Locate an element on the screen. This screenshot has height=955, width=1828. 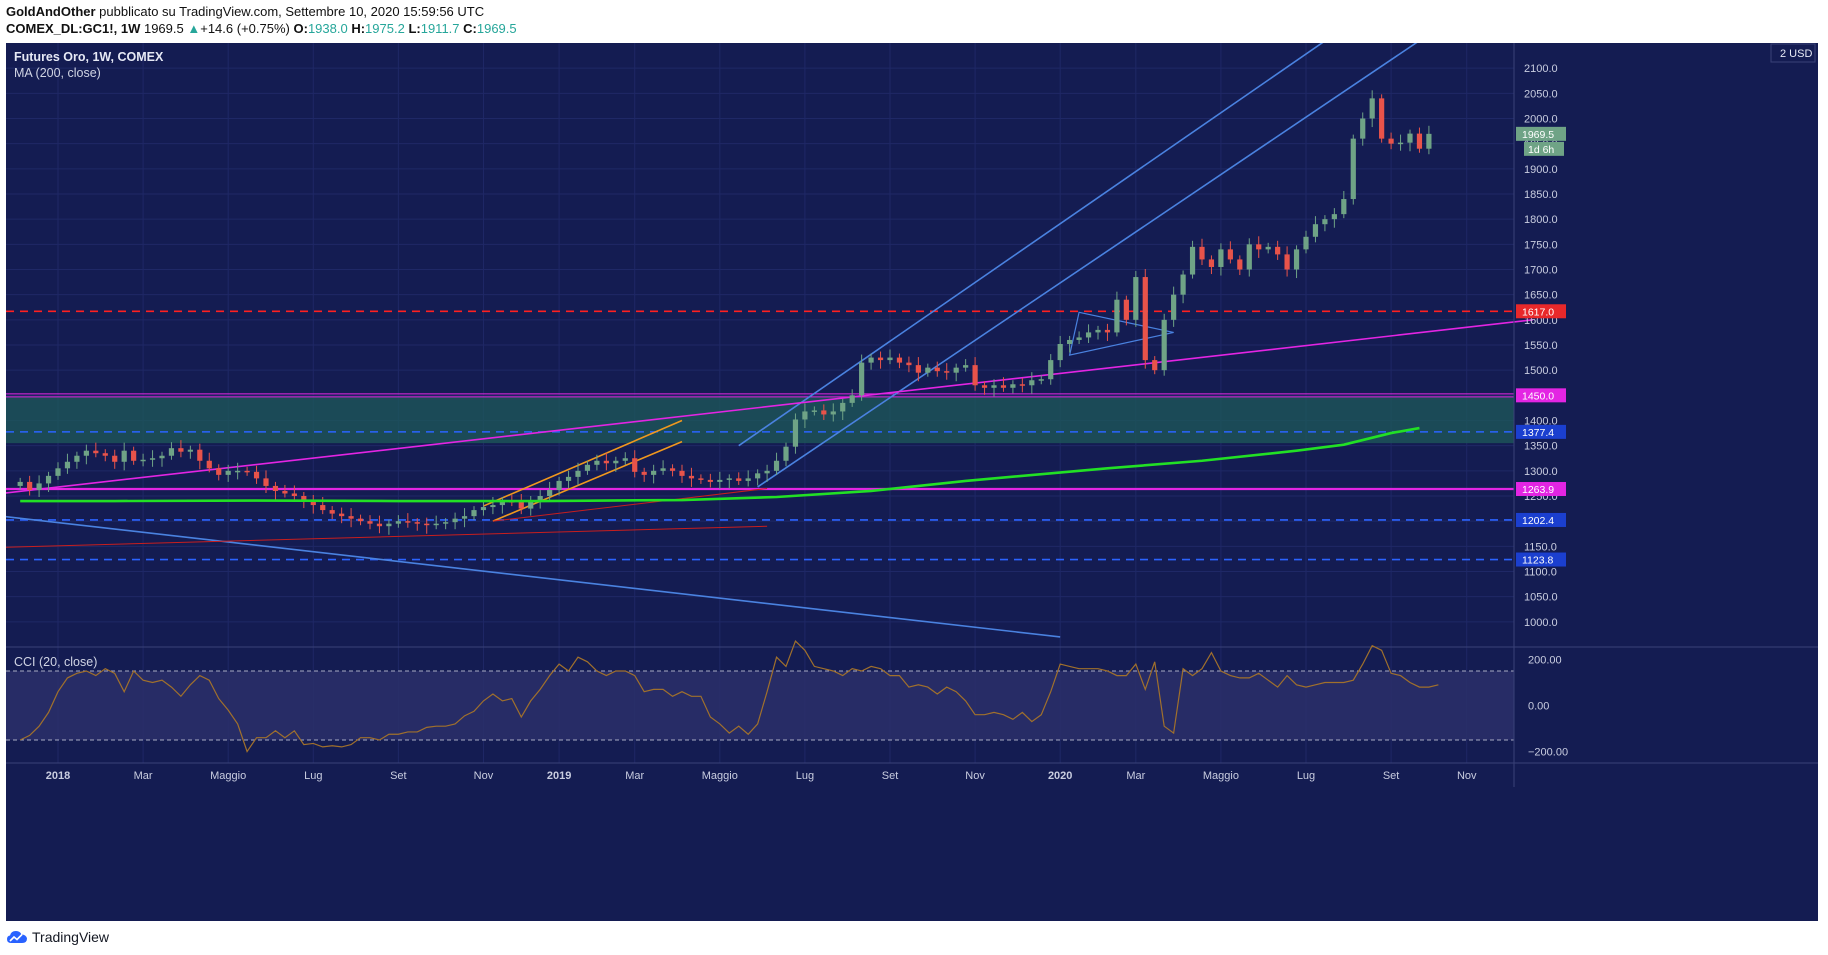
orange-upper-line is located at coordinates (583, 463).